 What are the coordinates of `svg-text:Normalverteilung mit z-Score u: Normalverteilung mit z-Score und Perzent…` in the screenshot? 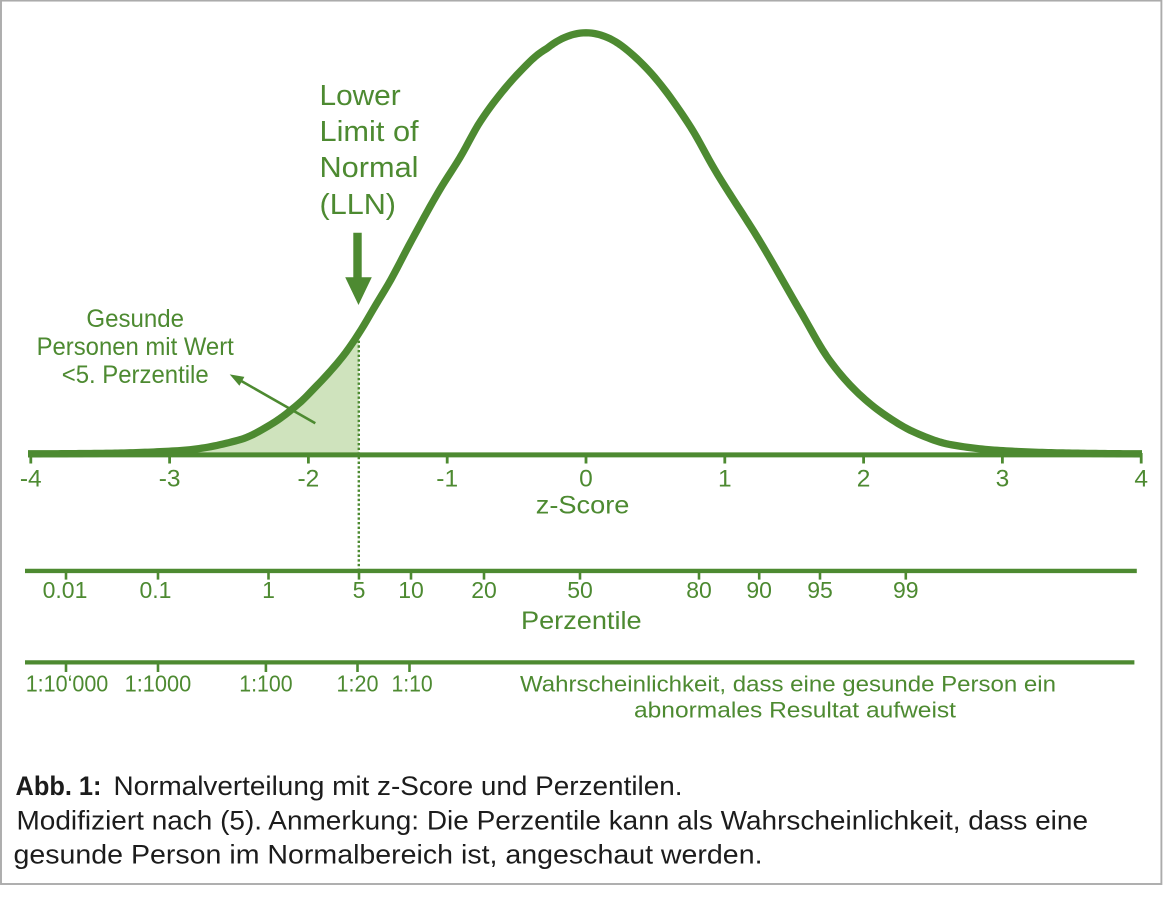 It's located at (398, 786).